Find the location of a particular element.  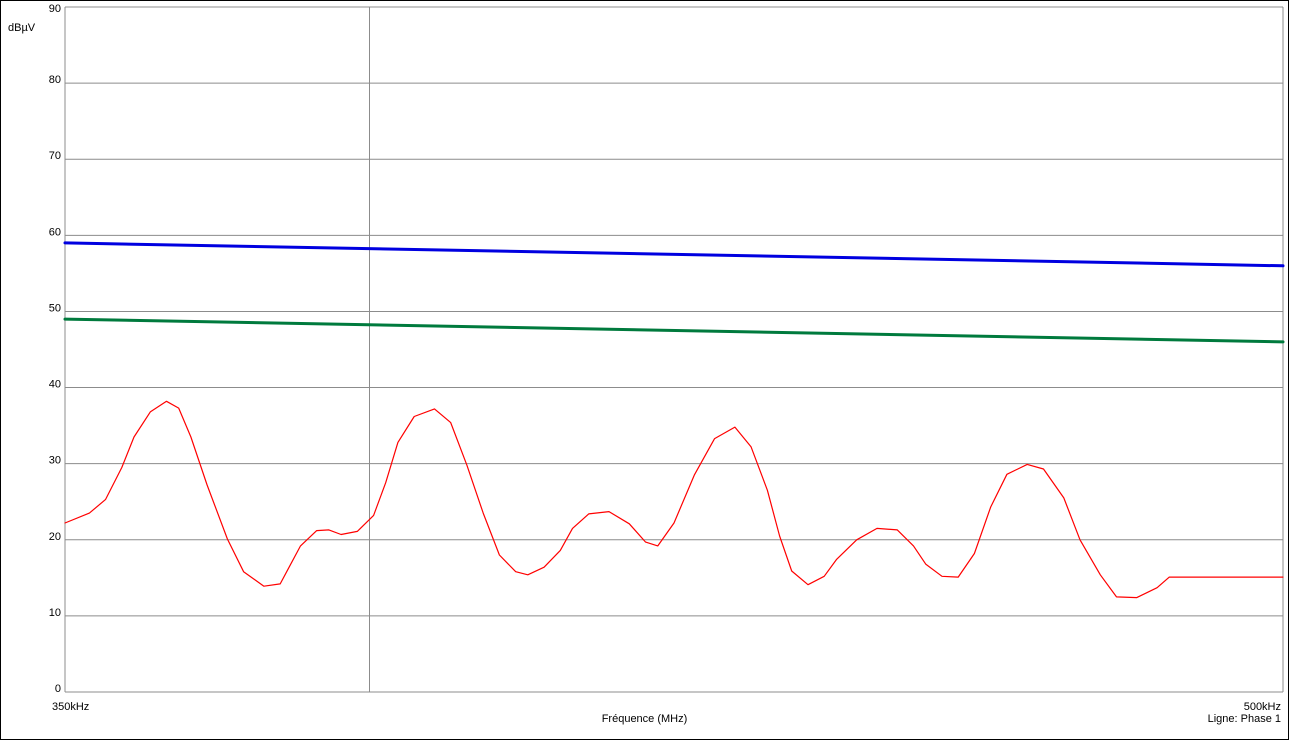

y-axis-label: dBµV is located at coordinates (22, 28).